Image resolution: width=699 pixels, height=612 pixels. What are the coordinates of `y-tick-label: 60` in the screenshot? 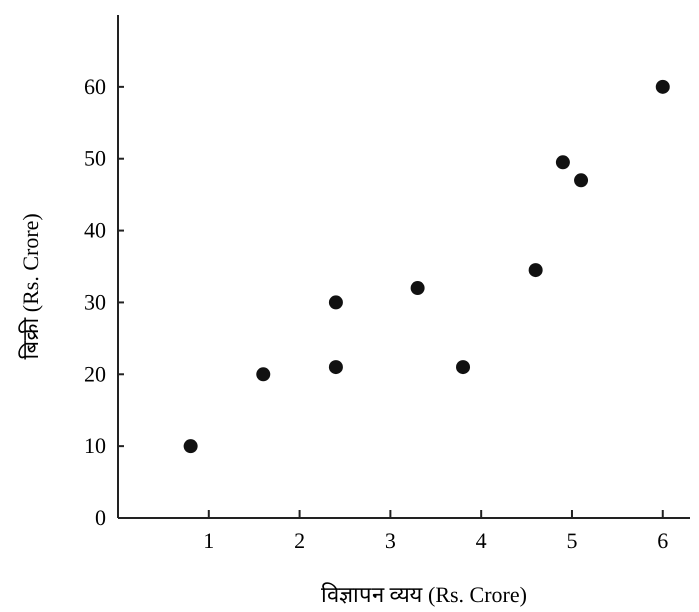 It's located at (95, 86).